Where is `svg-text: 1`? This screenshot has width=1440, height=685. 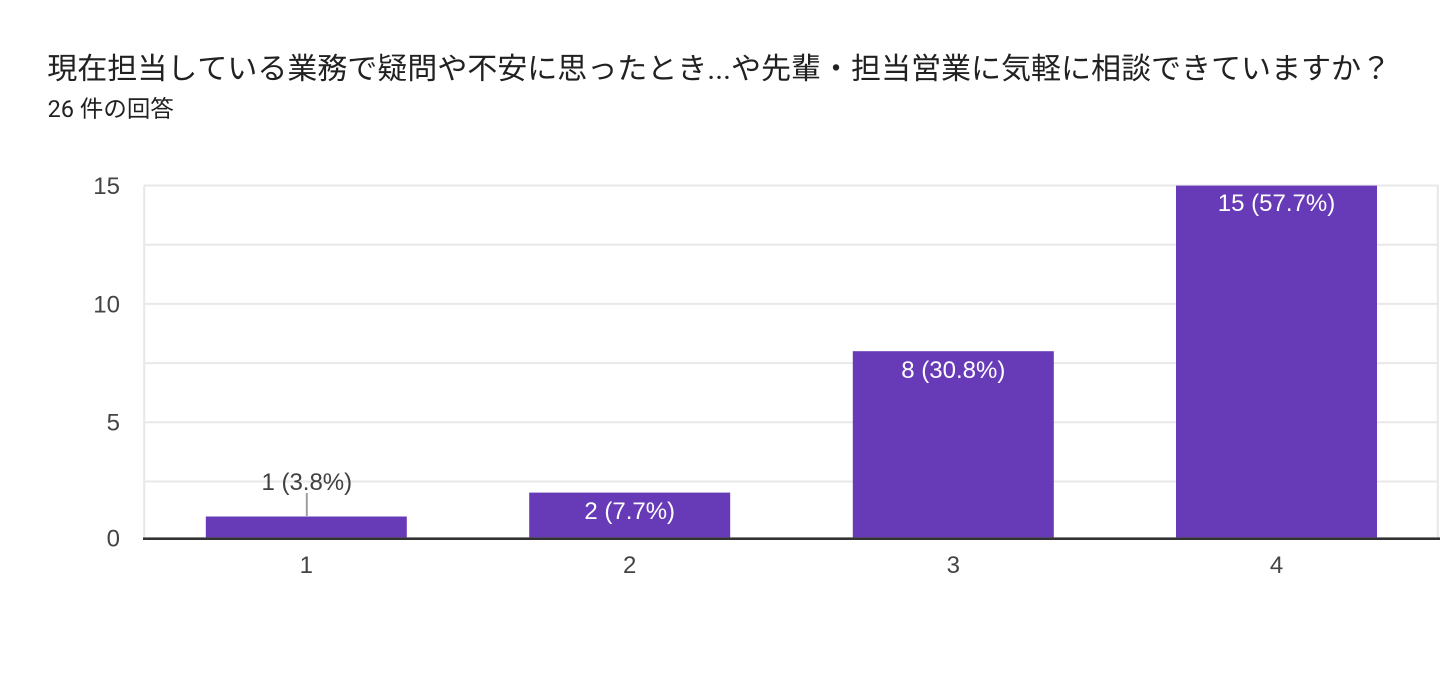
svg-text: 1 is located at coordinates (306, 565).